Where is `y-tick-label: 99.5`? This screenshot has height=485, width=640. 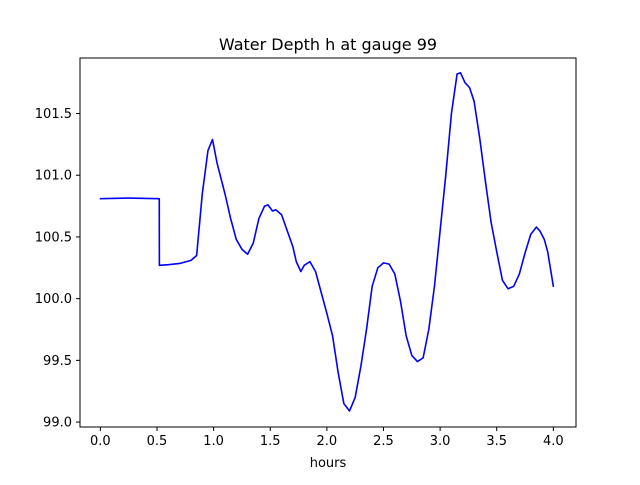 y-tick-label: 99.5 is located at coordinates (57, 361).